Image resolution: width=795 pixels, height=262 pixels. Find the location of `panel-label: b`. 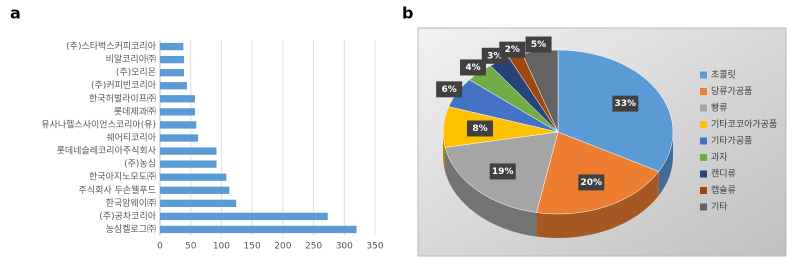

panel-label: b is located at coordinates (407, 13).